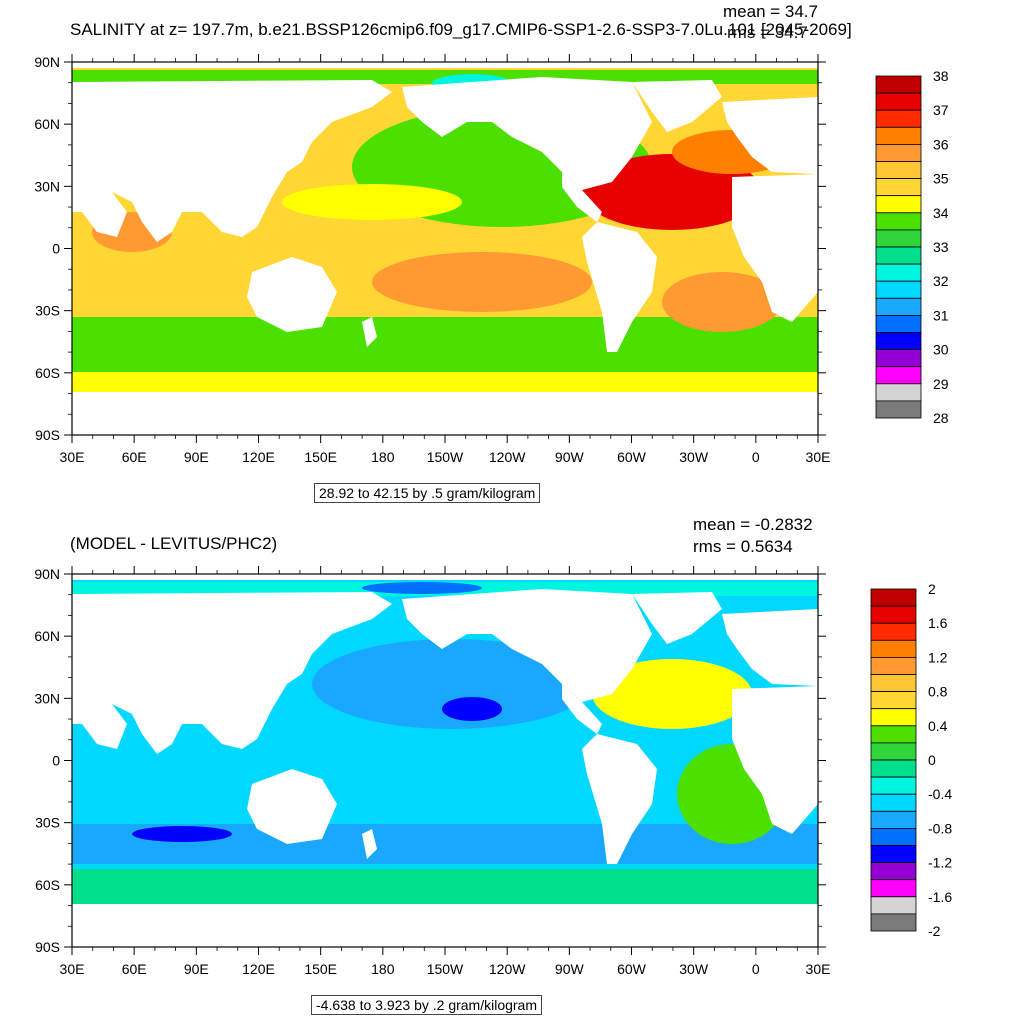 The width and height of the screenshot is (1024, 1024). Describe the element at coordinates (694, 457) in the screenshot. I see `top-lon-label: 30W` at that location.